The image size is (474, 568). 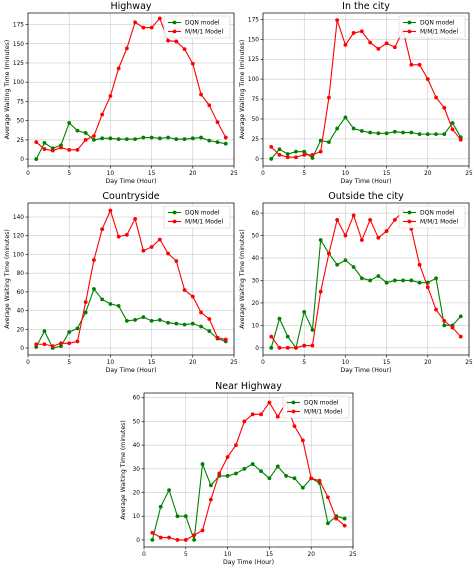 I want to click on x-tick-label: 15, so click(x=270, y=555).